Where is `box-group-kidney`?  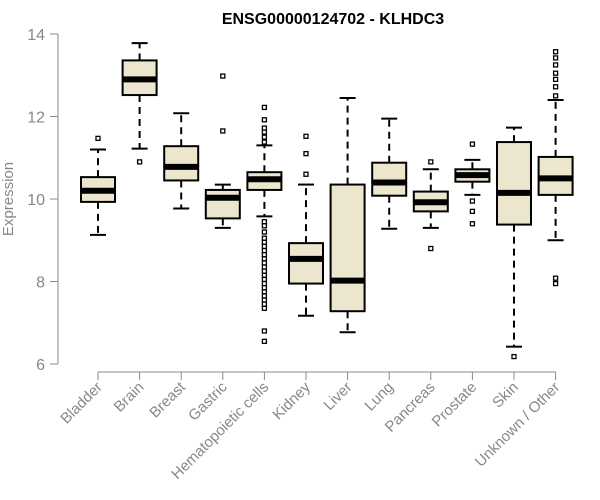 box-group-kidney is located at coordinates (306, 225).